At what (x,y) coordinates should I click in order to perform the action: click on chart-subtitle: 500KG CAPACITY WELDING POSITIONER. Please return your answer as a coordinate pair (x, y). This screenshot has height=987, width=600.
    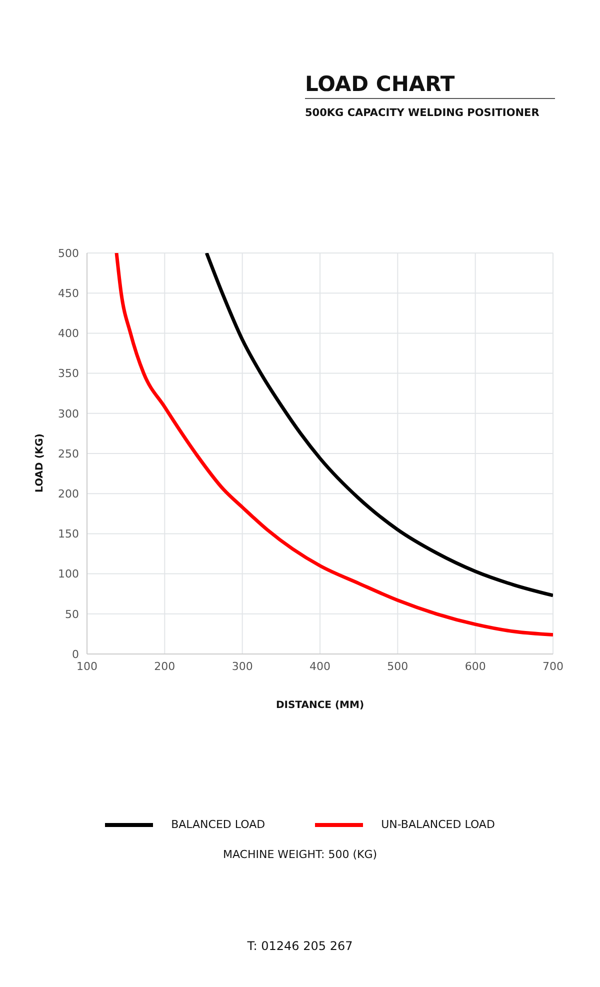
    Looking at the image, I should click on (422, 113).